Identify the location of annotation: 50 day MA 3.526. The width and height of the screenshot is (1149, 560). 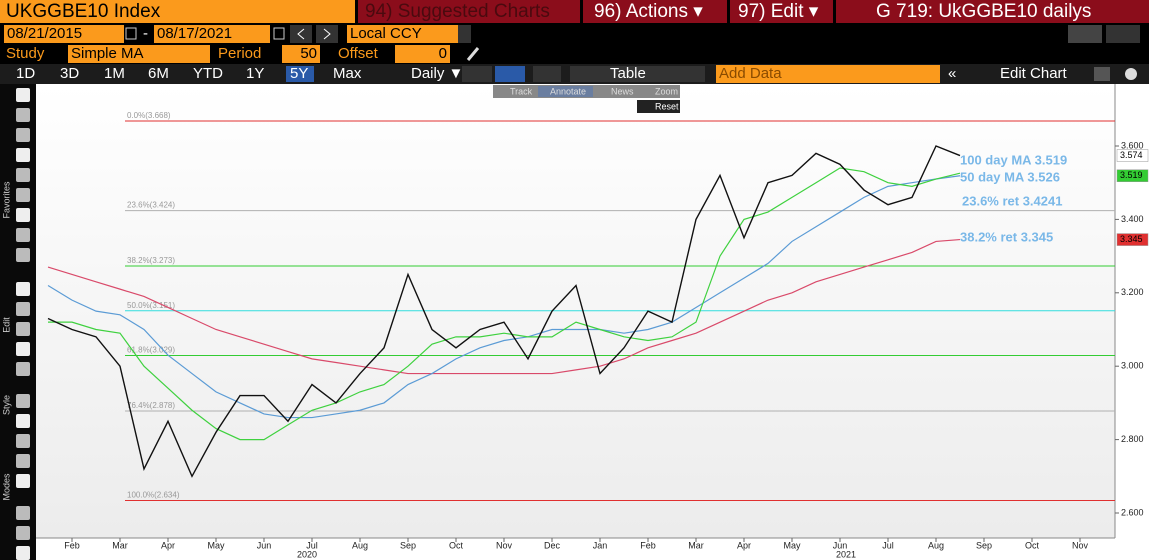
(1010, 176).